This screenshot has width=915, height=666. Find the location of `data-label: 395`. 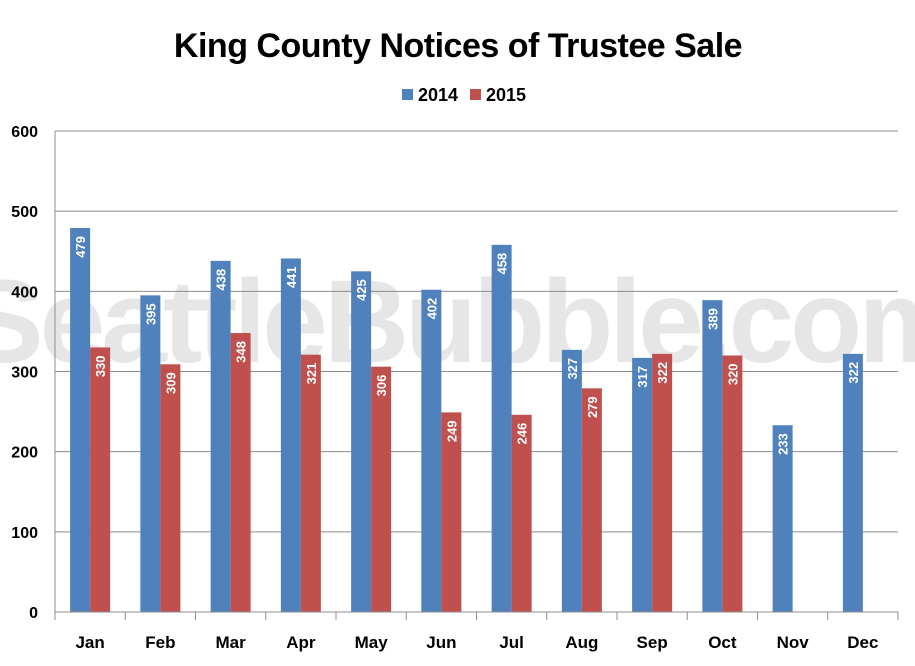

data-label: 395 is located at coordinates (150, 314).